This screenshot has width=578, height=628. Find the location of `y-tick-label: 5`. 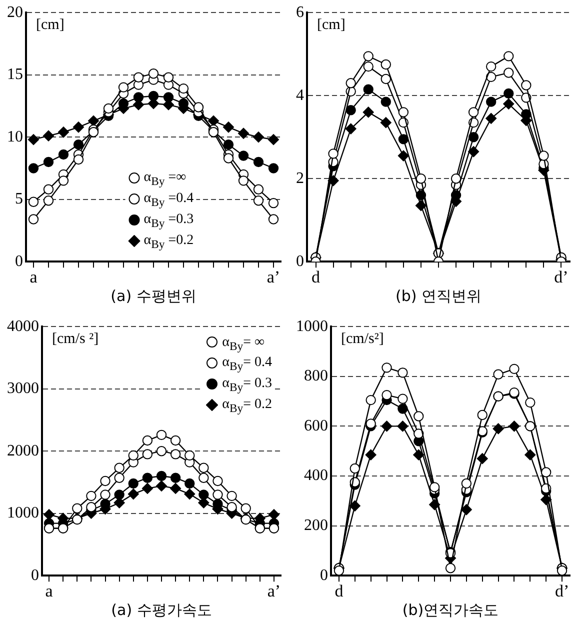

y-tick-label: 5 is located at coordinates (19, 199).